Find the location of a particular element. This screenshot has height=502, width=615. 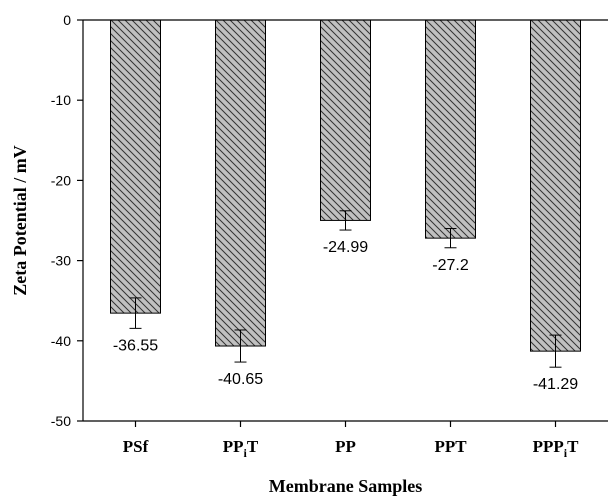

bar-value-label: -24.99 is located at coordinates (345, 247).